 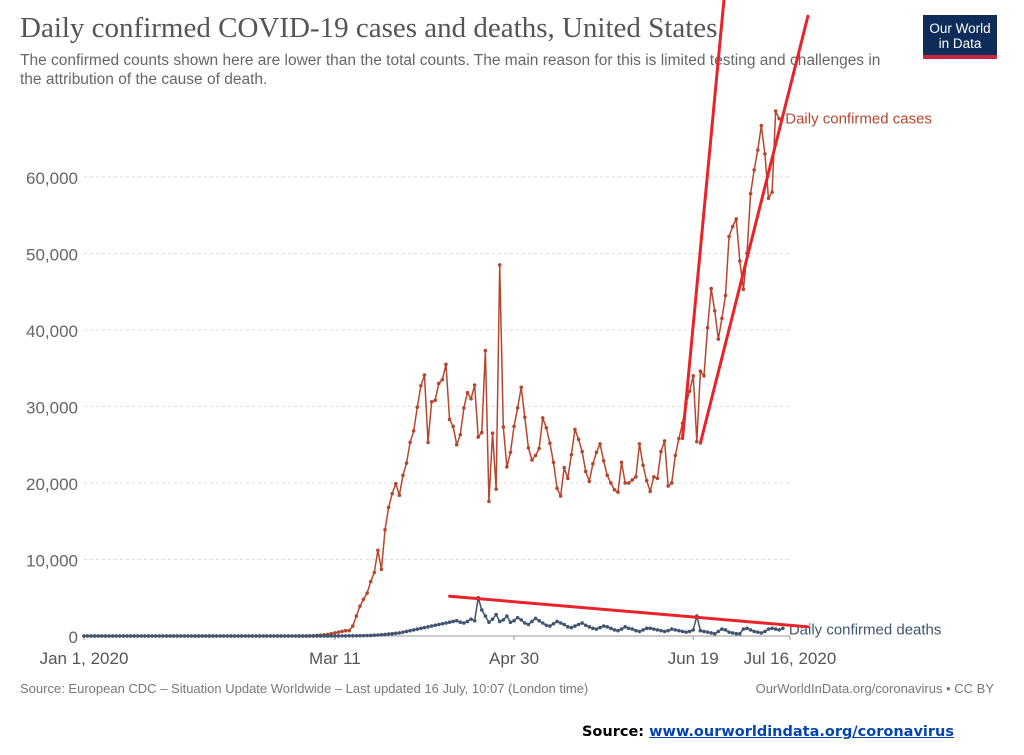 I want to click on y-tick-label: 20,000, so click(x=52, y=484).